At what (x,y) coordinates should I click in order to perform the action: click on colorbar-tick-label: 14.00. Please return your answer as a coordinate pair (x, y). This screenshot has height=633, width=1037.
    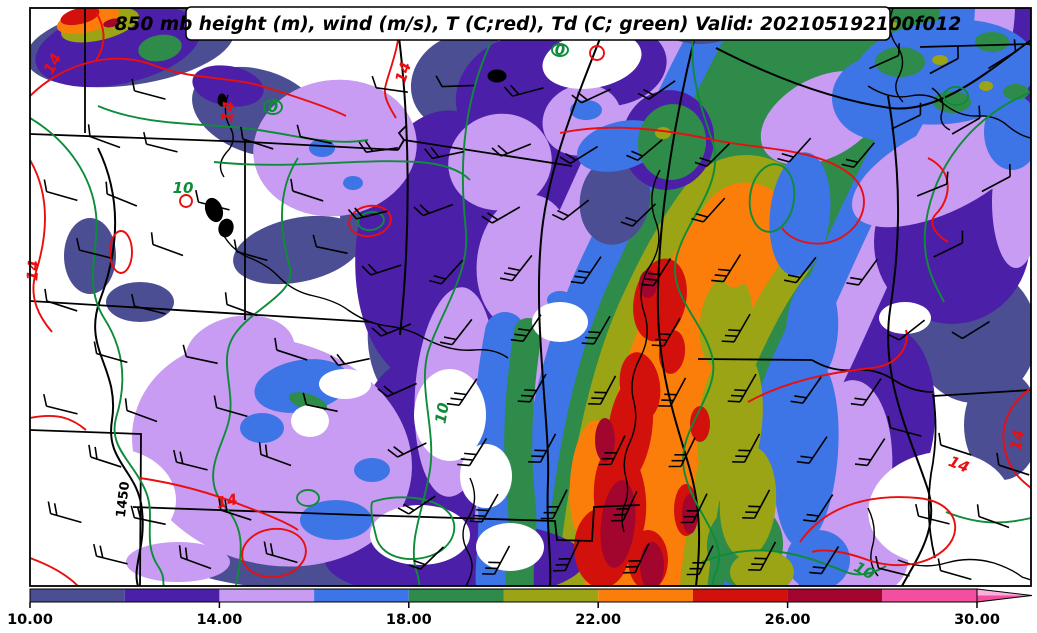
    Looking at the image, I should click on (219, 620).